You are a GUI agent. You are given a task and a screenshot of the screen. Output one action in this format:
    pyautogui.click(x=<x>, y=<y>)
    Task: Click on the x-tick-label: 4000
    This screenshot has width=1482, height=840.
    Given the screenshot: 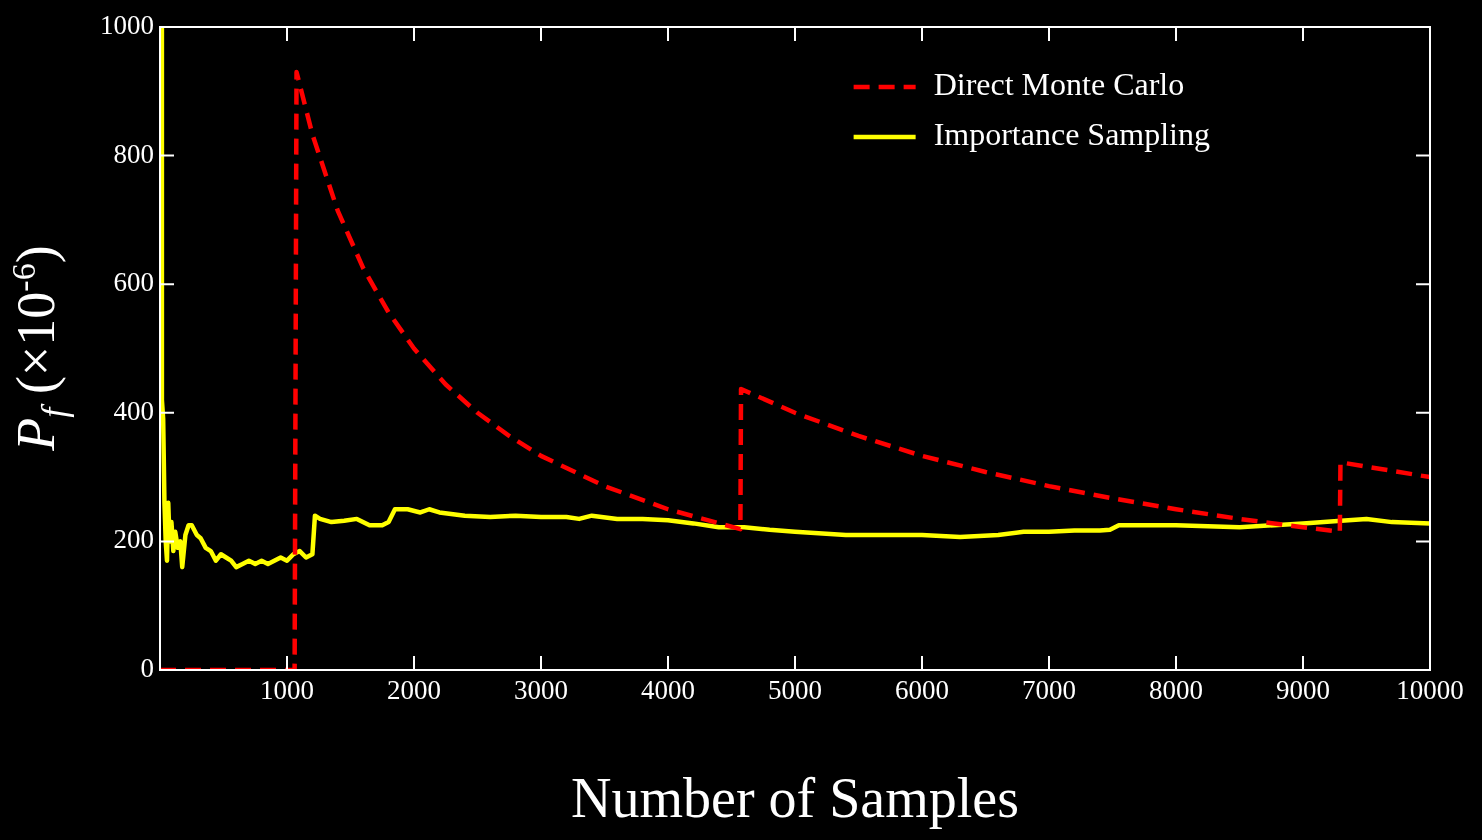 What is the action you would take?
    pyautogui.click(x=668, y=690)
    